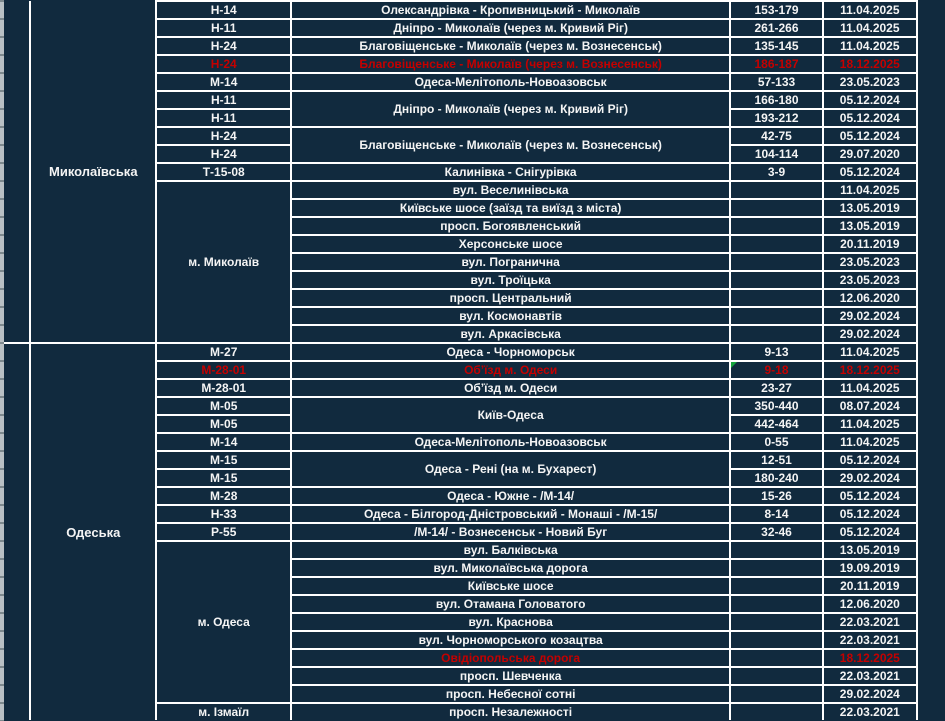 The image size is (945, 721). Describe the element at coordinates (510, 711) in the screenshot. I see `route-cell: просп. Незалежності` at that location.